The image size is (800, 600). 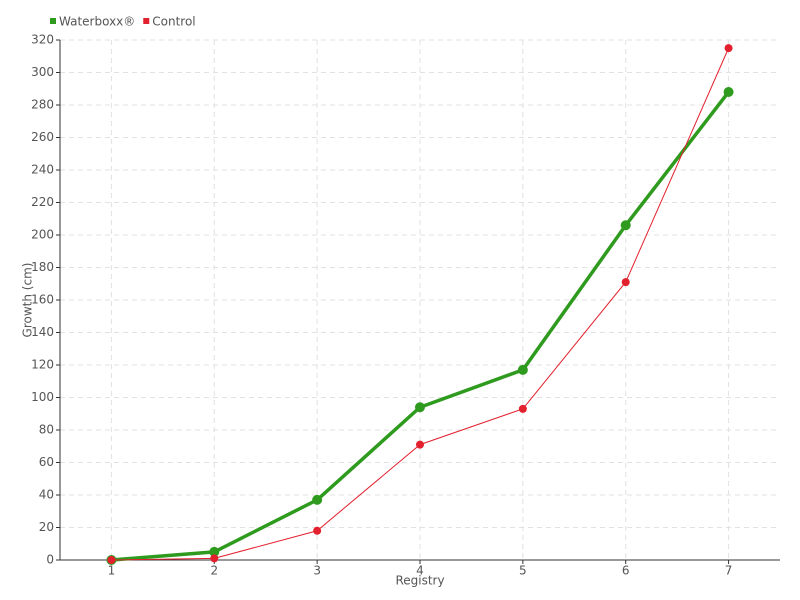 I want to click on legend-label: Waterboxx®, so click(x=97, y=22).